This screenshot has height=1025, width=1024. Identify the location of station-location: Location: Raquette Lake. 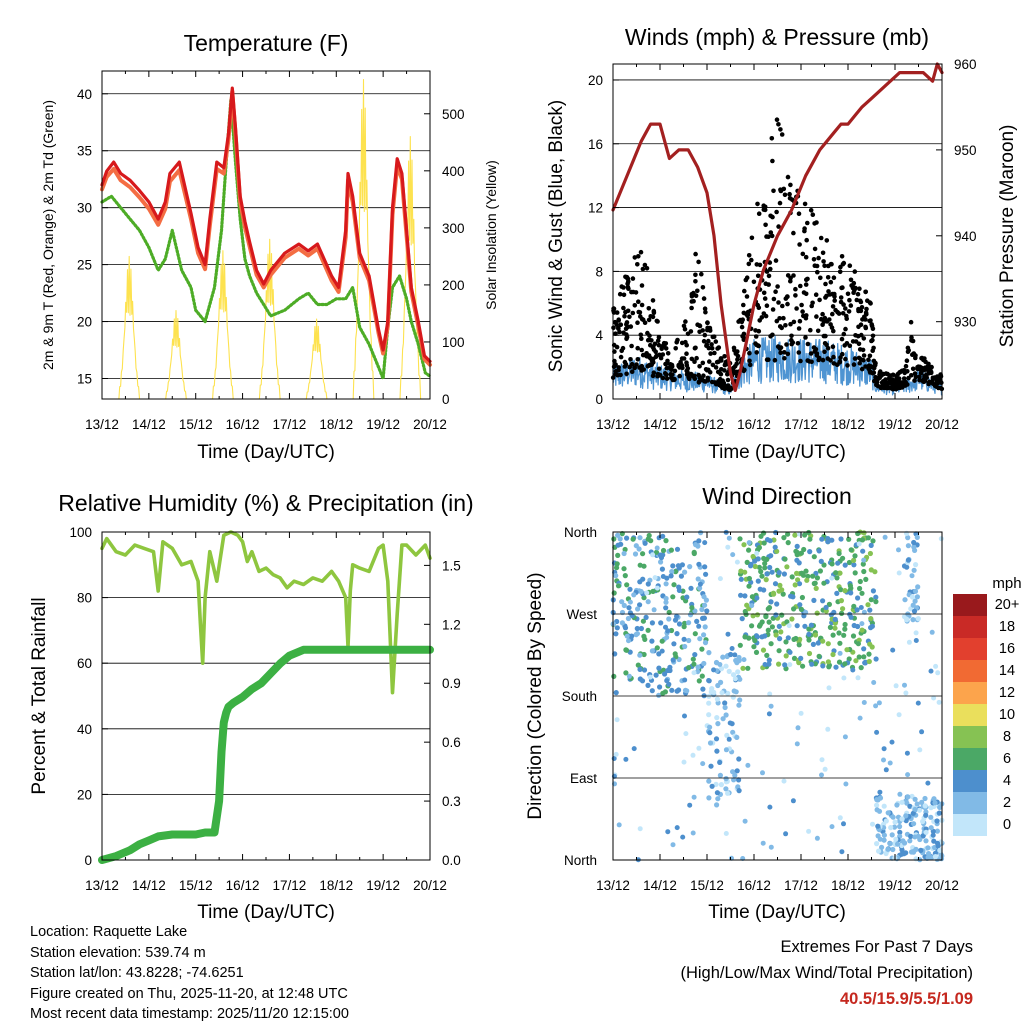
(109, 932).